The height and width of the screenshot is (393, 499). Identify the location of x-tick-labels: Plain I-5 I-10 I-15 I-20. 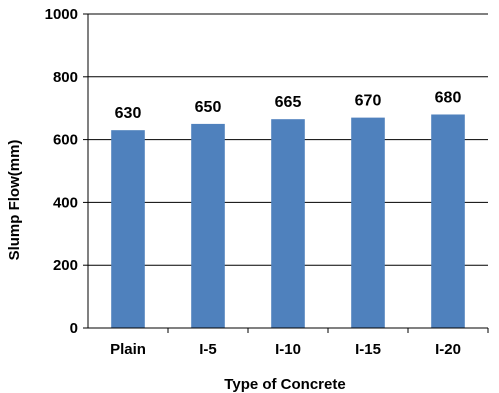
(285, 349).